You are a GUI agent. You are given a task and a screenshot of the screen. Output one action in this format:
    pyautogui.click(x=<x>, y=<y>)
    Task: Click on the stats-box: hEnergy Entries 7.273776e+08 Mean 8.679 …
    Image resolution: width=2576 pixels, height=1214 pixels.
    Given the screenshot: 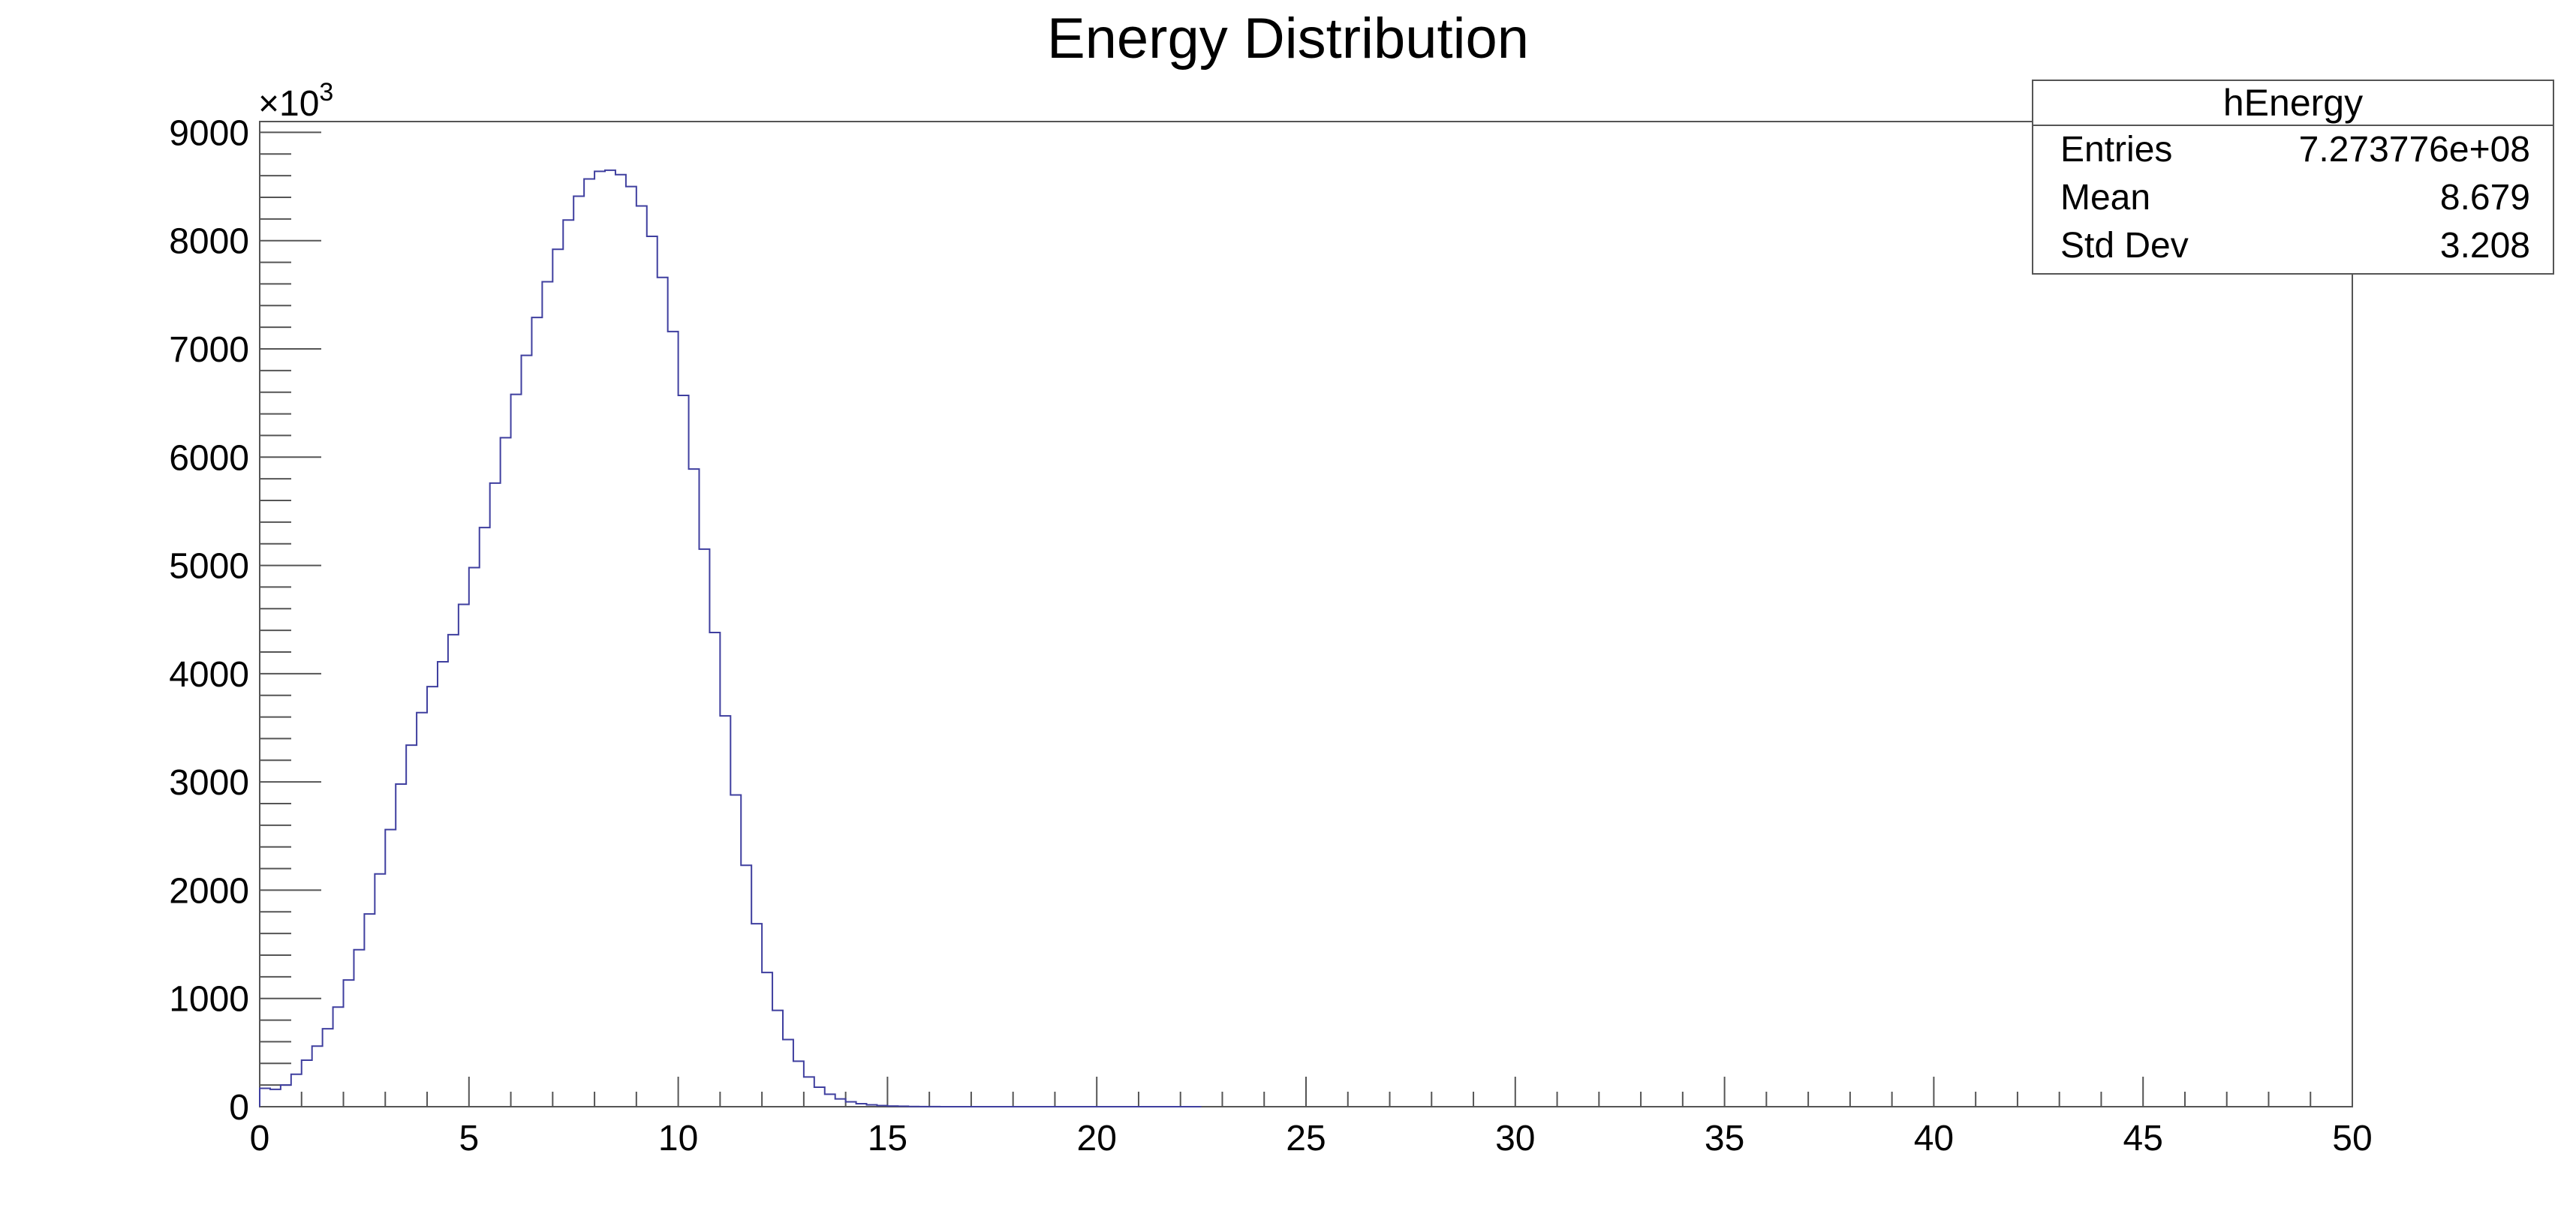 What is the action you would take?
    pyautogui.click(x=2293, y=177)
    